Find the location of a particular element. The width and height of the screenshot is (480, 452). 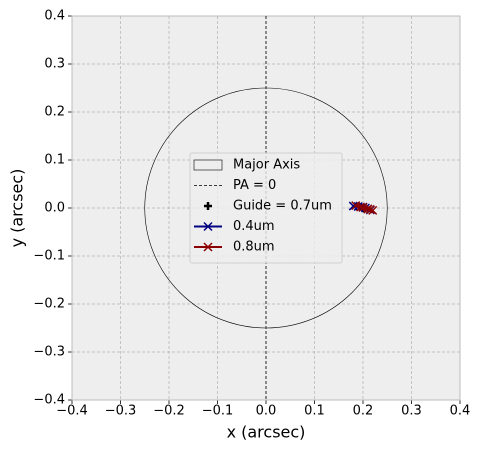

y-tick-label: 0.2 is located at coordinates (54, 112).